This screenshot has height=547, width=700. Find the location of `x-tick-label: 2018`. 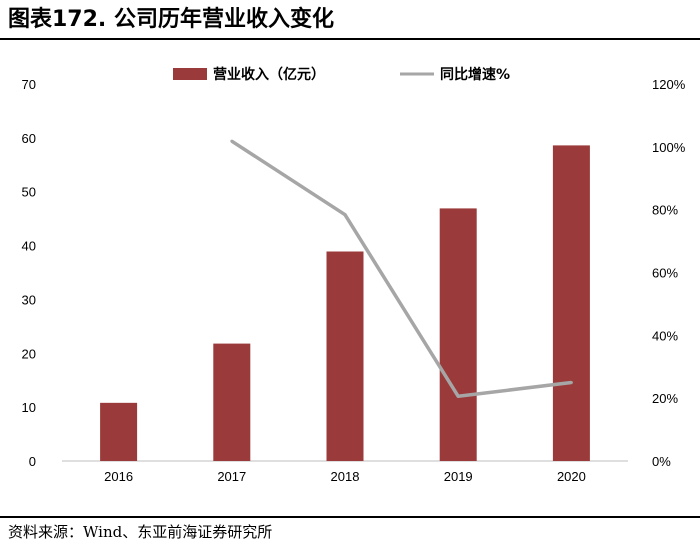

x-tick-label: 2018 is located at coordinates (345, 476).